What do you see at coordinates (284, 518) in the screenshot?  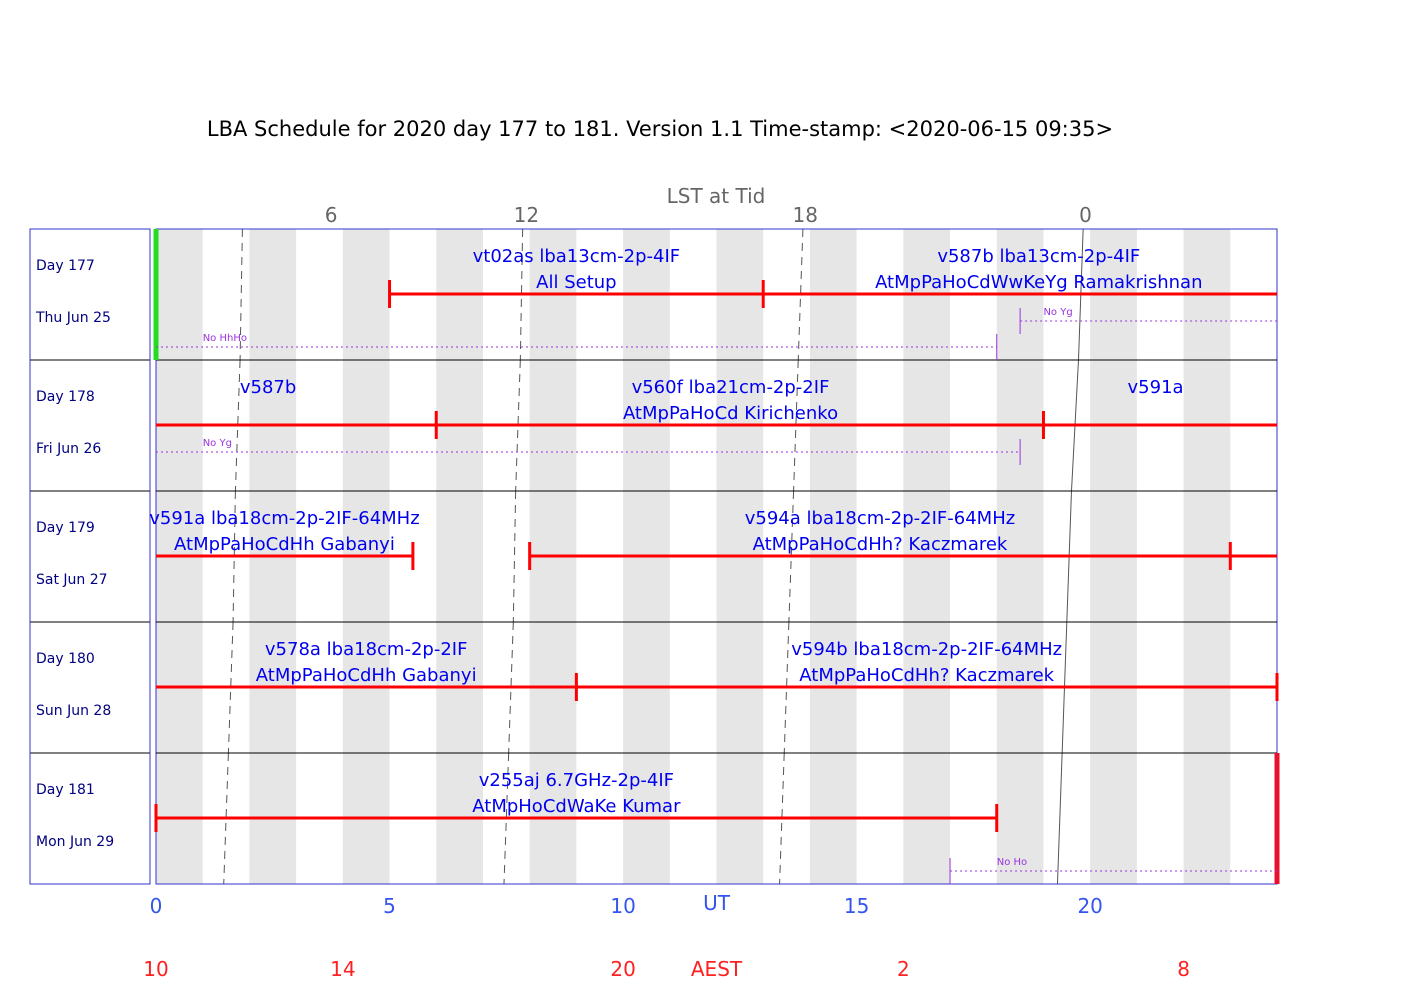 I see `project-label: v591a lba18cm-2p-2IF-64MHz` at bounding box center [284, 518].